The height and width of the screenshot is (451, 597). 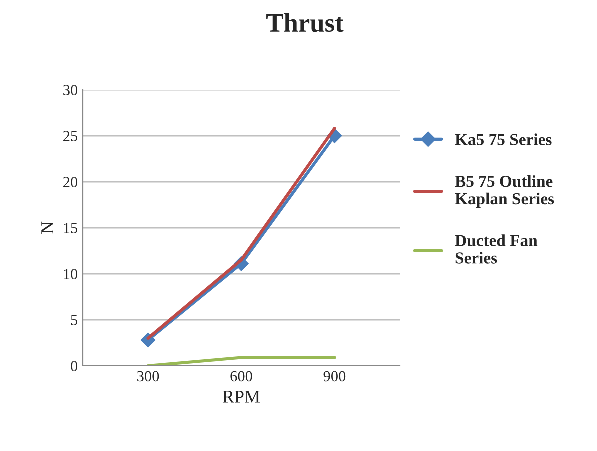 I want to click on y-tick-label: 25, so click(x=71, y=136).